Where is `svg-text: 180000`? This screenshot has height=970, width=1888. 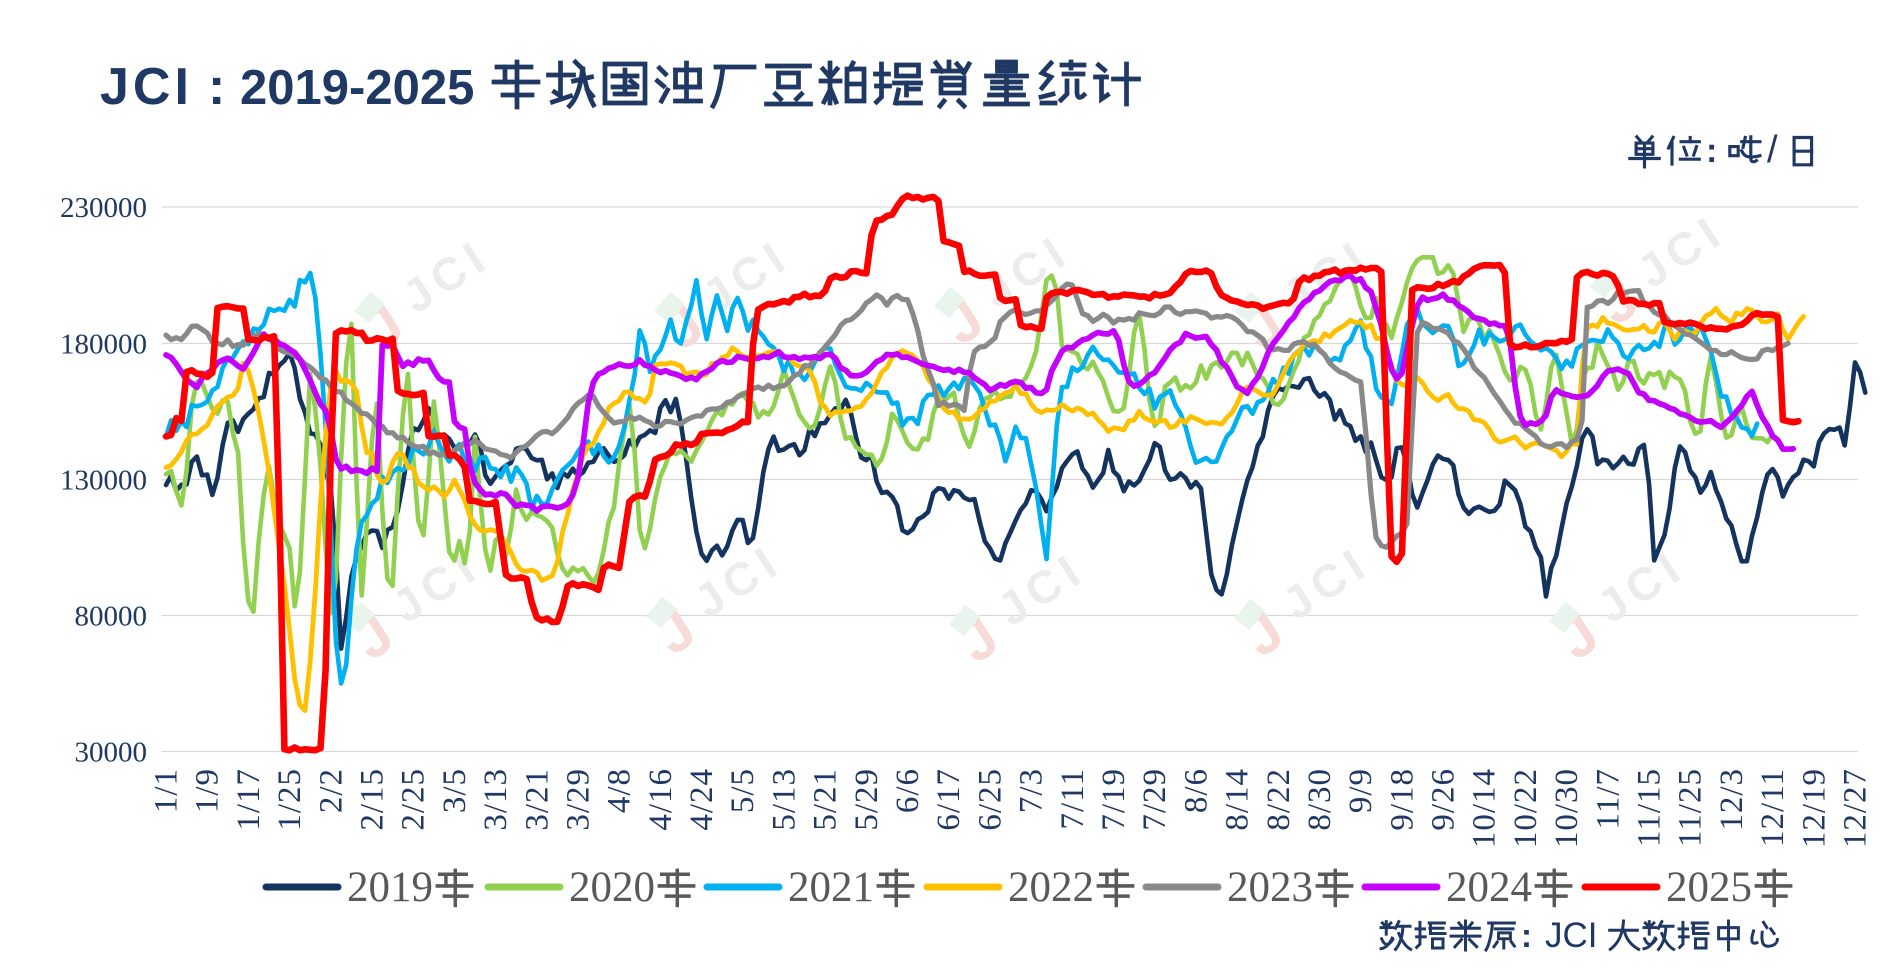
svg-text: 180000 is located at coordinates (103, 345).